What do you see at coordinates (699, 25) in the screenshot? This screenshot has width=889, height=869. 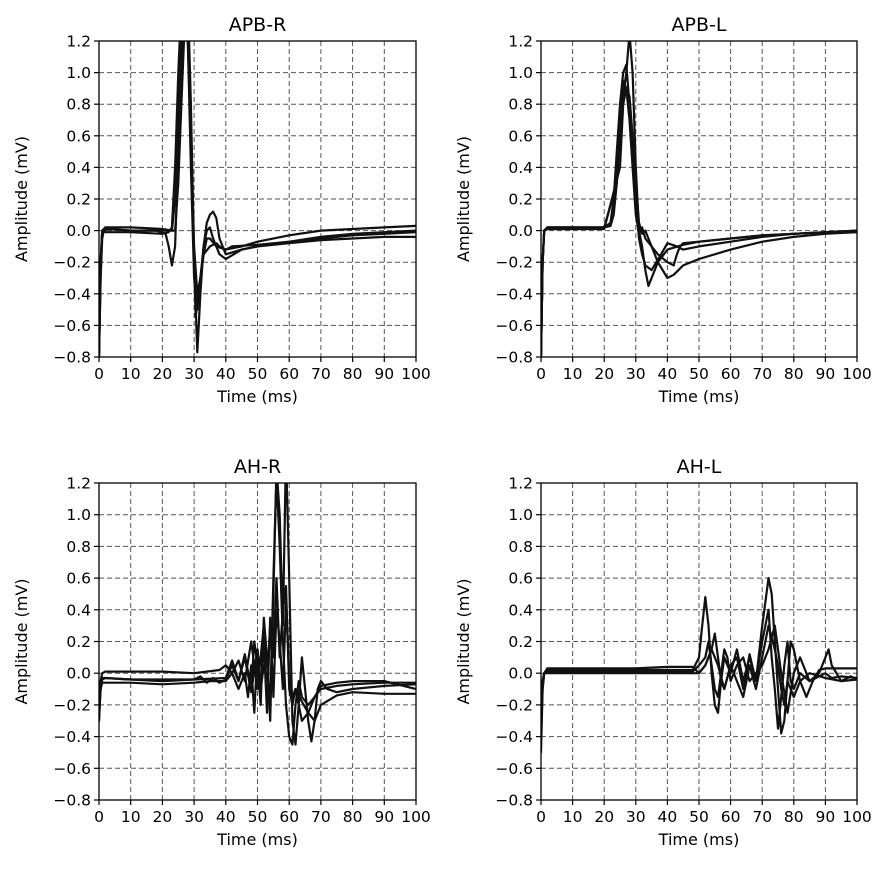 I see `chart-title: APB-L` at bounding box center [699, 25].